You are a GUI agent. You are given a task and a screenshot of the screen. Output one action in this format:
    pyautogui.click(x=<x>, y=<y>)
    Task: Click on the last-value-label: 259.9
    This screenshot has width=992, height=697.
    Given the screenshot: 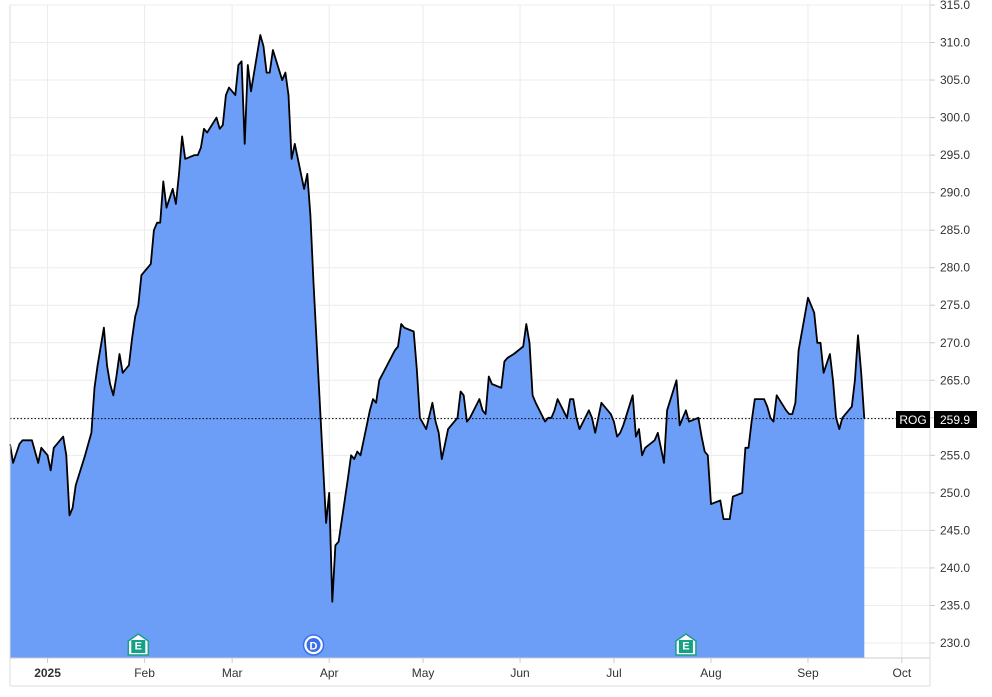 What is the action you would take?
    pyautogui.click(x=955, y=420)
    